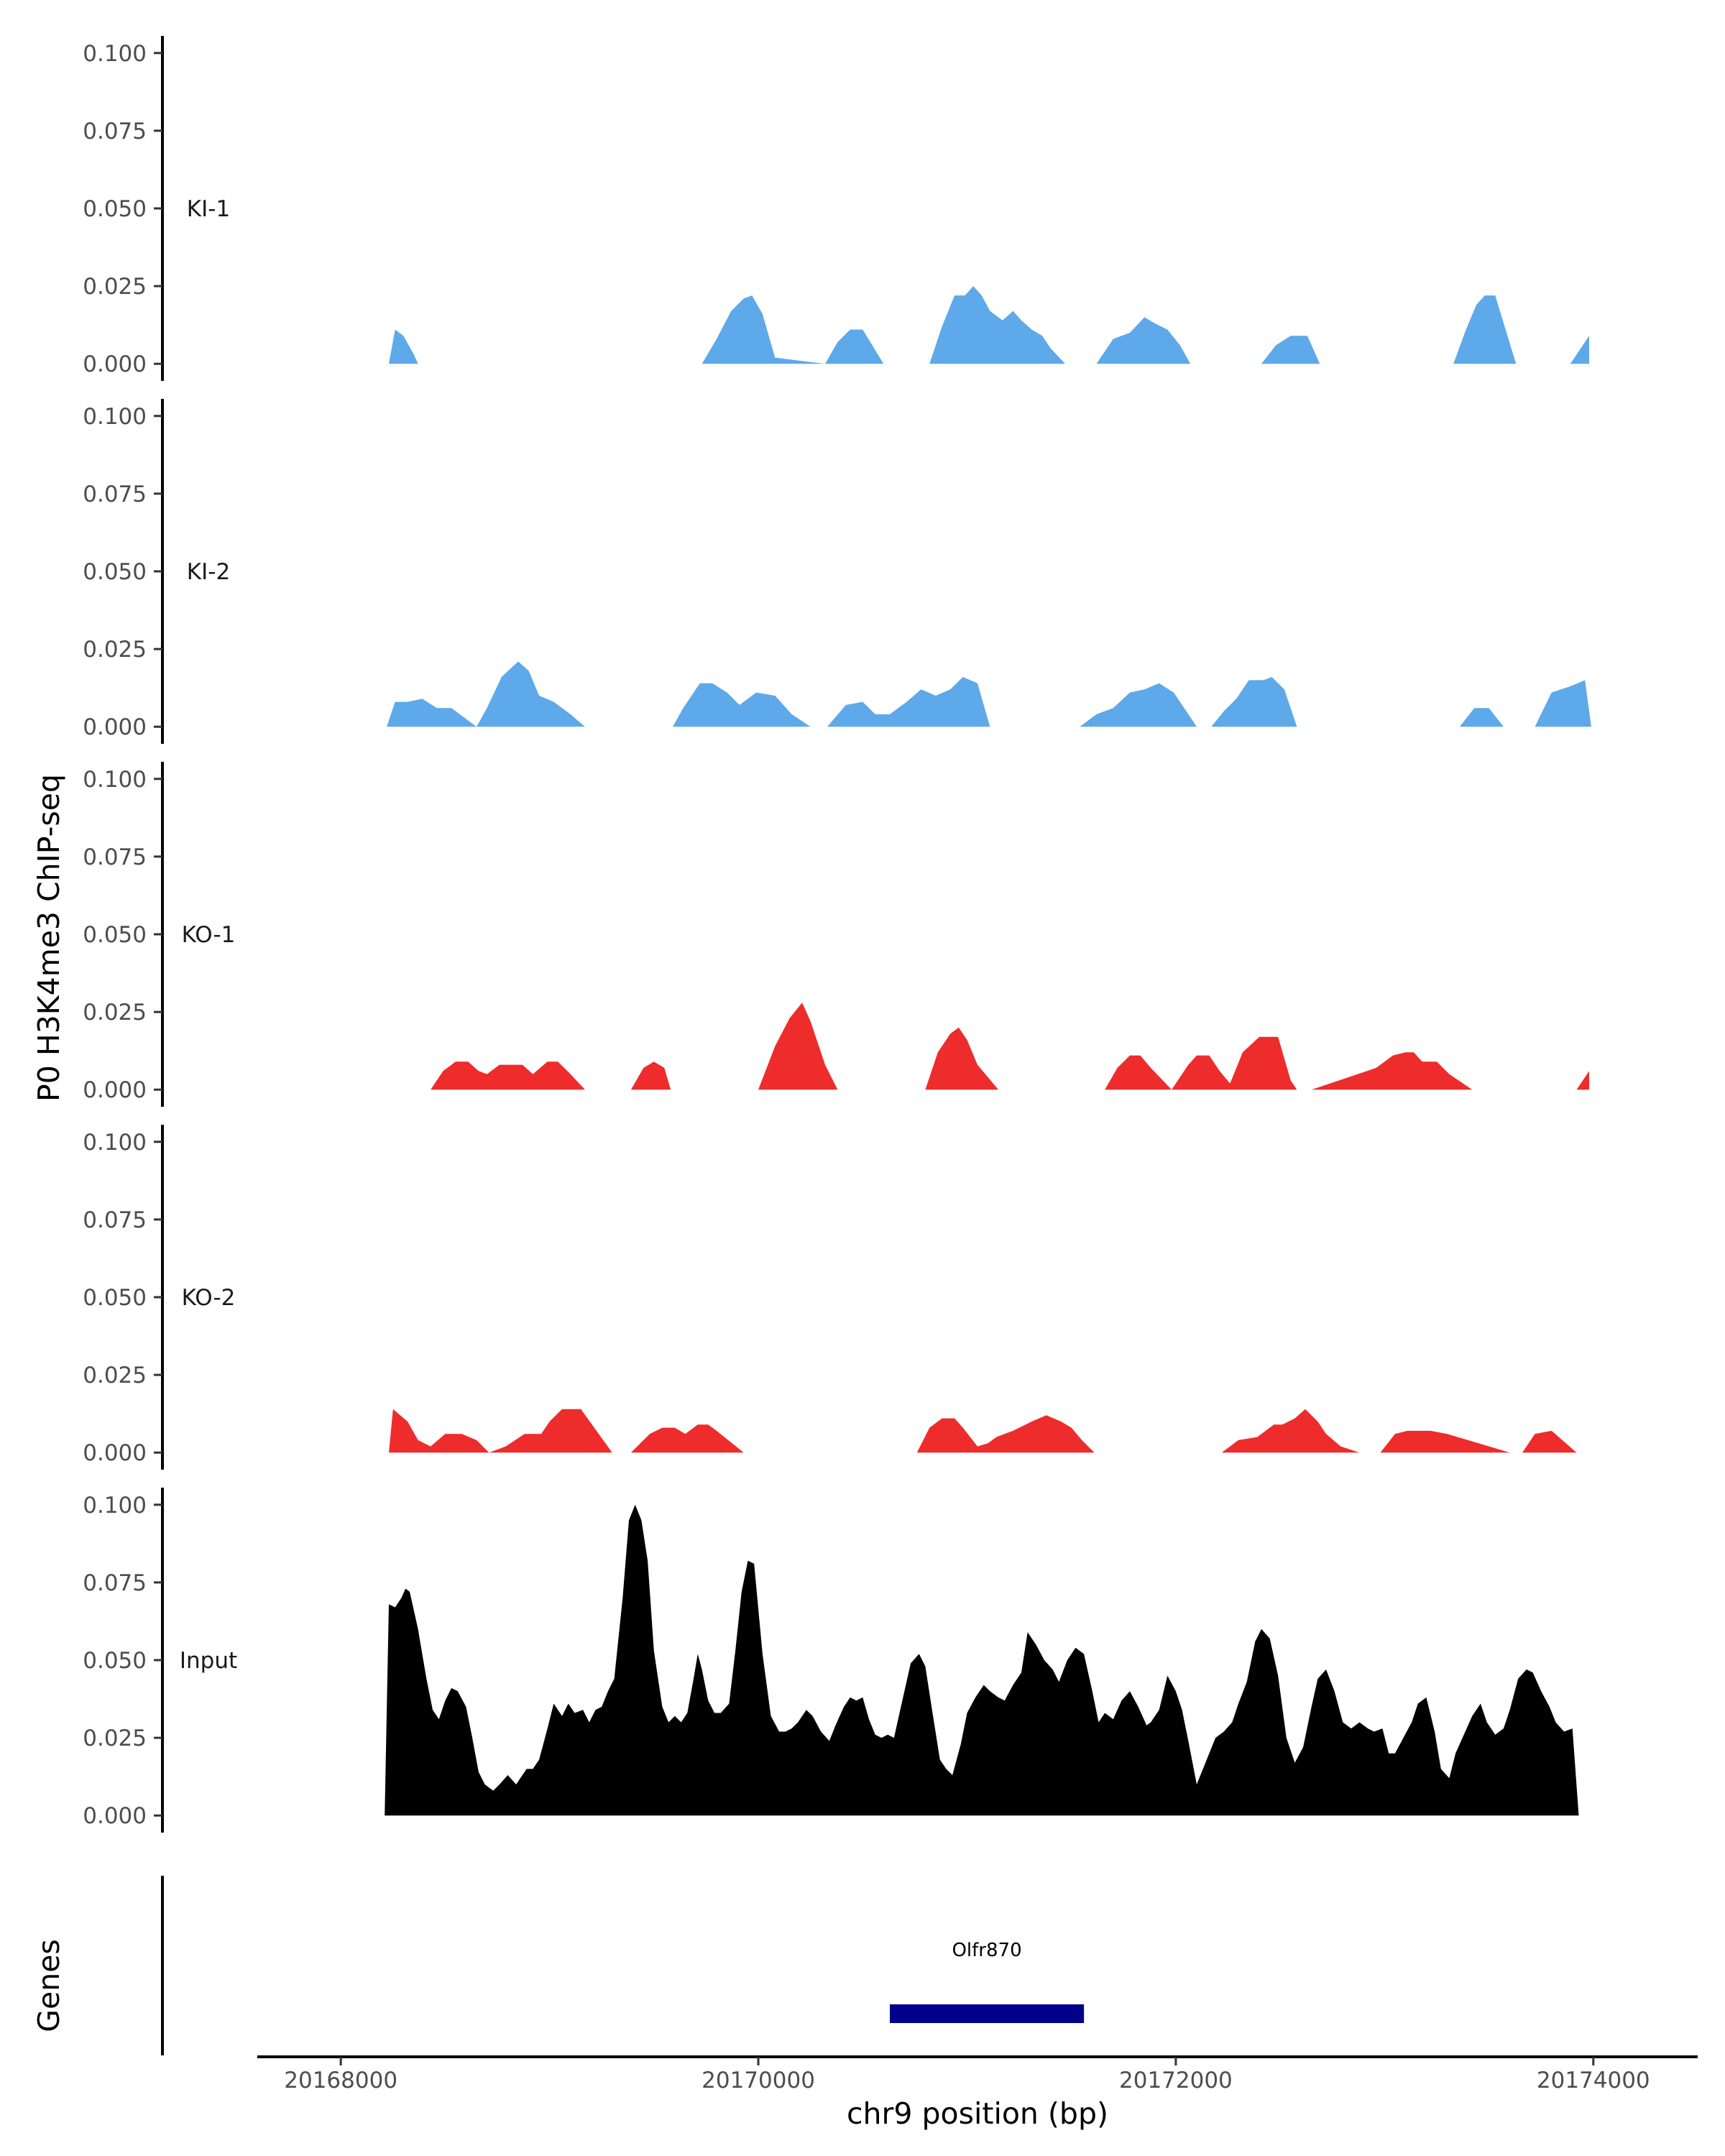  Describe the element at coordinates (623, 1965) in the screenshot. I see `gene-panel: Olfr870` at that location.